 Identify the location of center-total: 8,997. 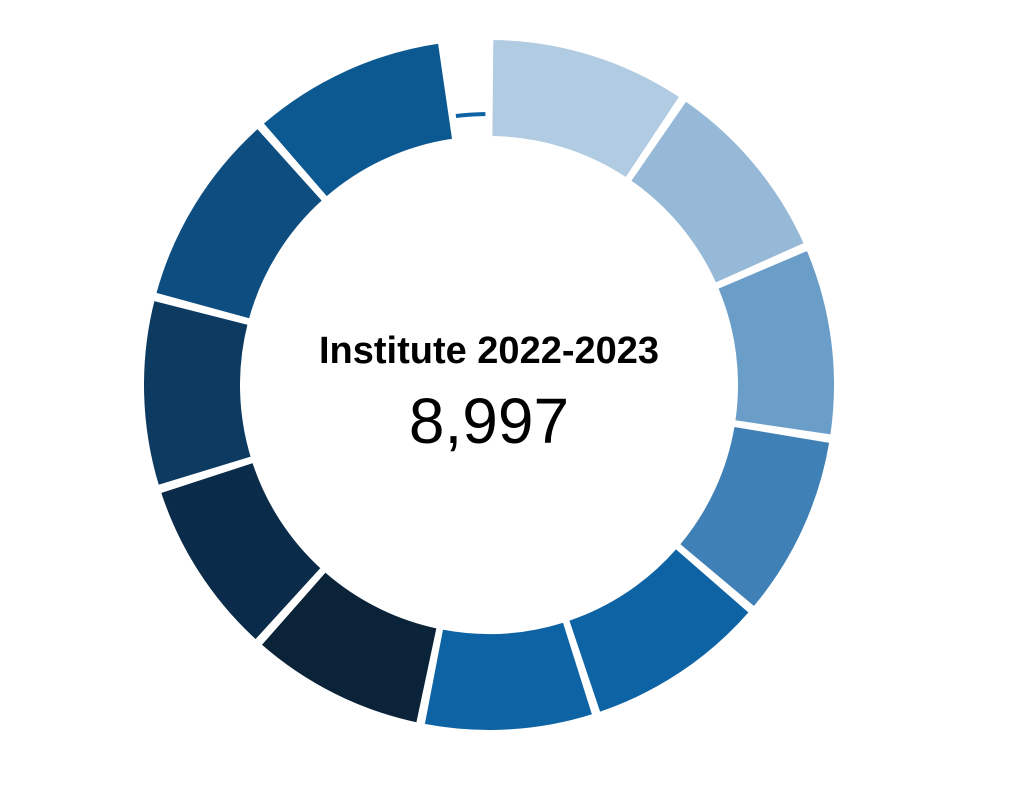
(489, 421).